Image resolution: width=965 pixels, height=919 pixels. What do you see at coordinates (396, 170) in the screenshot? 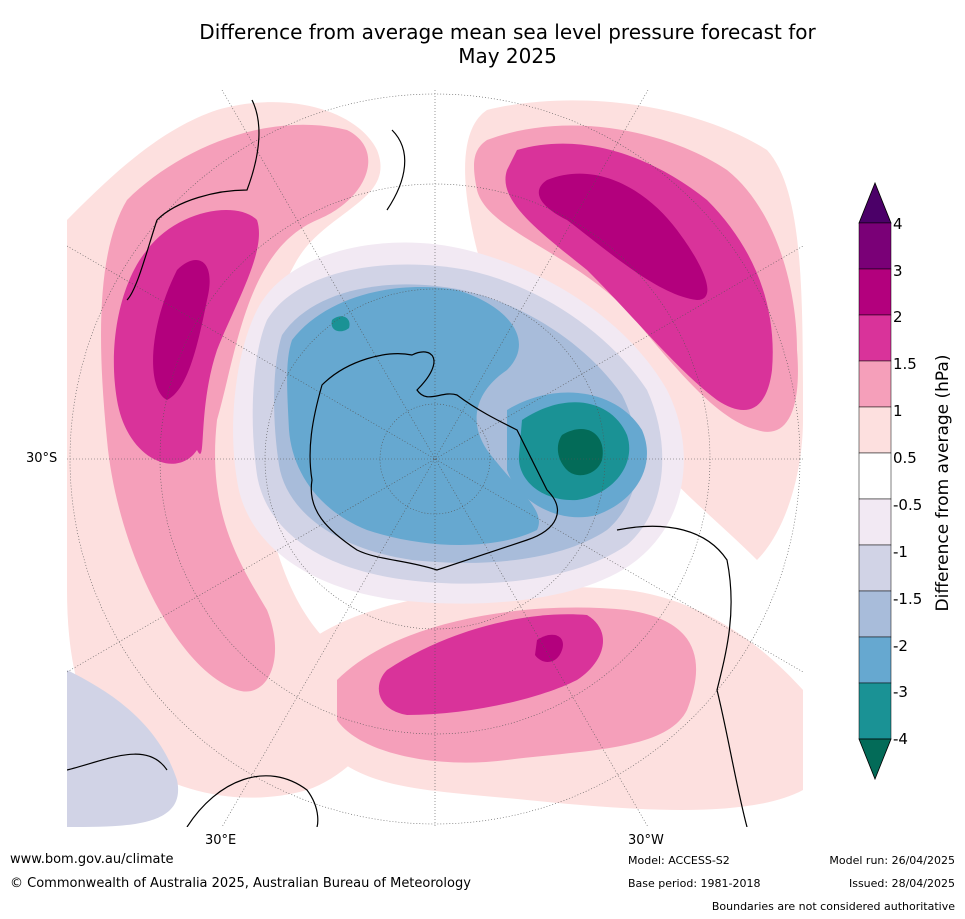
I see `new-zealand-coast` at bounding box center [396, 170].